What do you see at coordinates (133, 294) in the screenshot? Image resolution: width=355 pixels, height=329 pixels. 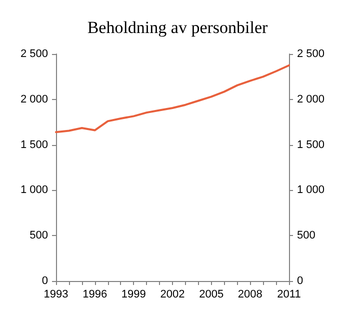 I see `x-tick-label: 1999` at bounding box center [133, 294].